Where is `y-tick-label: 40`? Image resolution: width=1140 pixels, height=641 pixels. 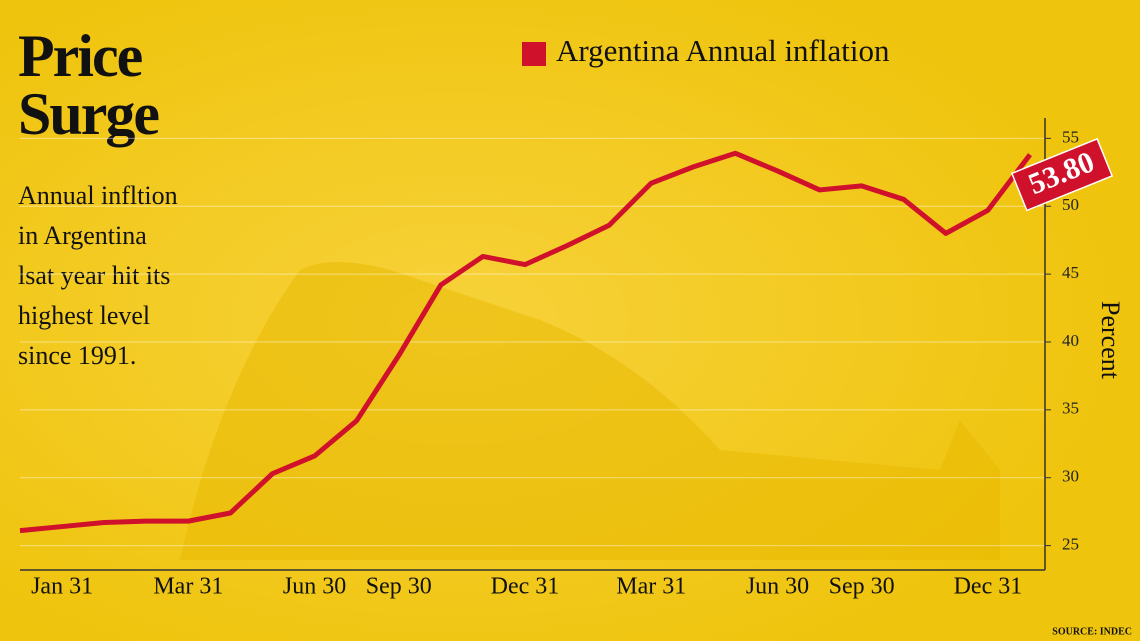 y-tick-label: 40 is located at coordinates (1070, 340).